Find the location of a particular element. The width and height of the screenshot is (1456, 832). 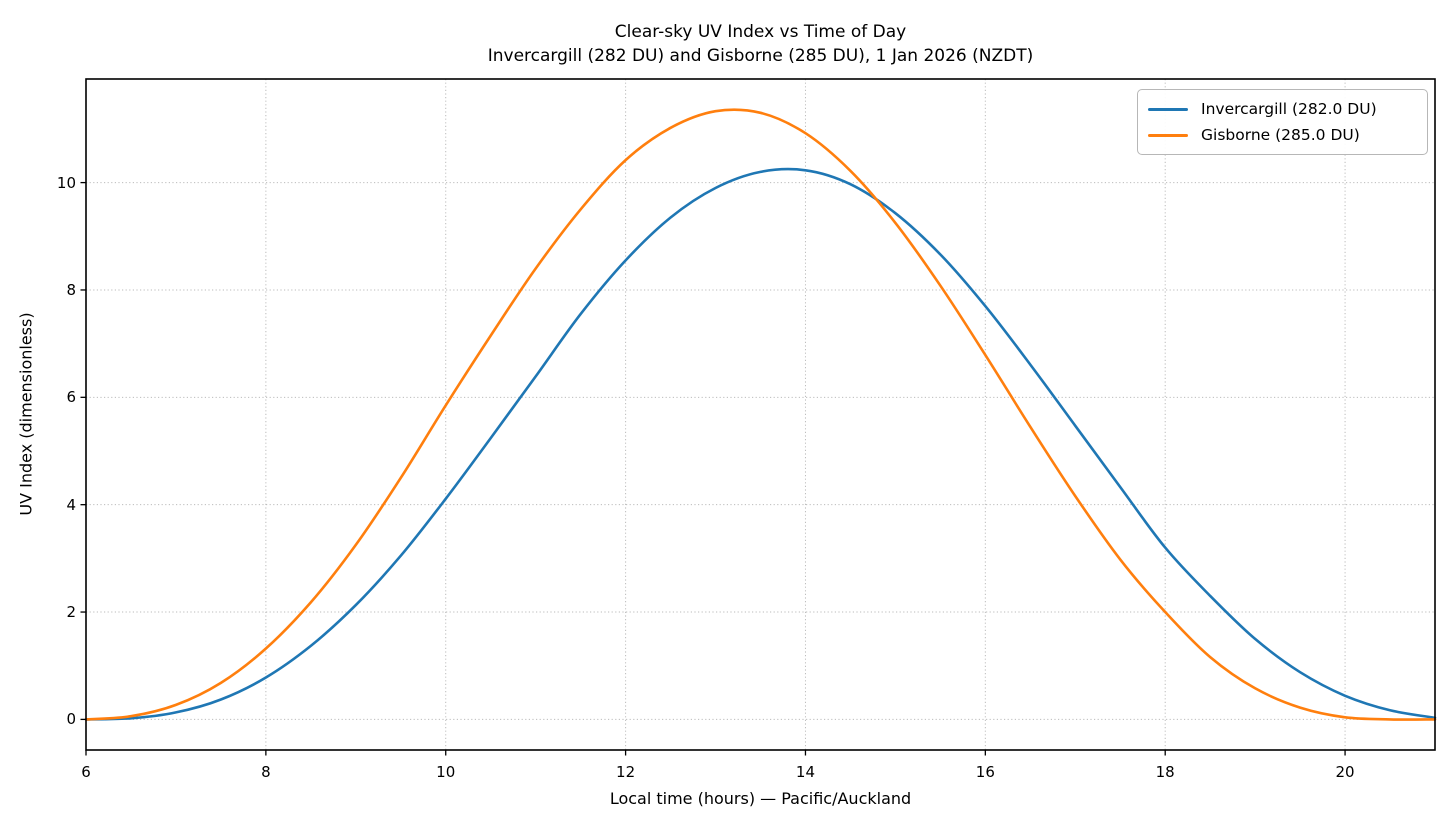

x-tick-label: 6 is located at coordinates (86, 772).